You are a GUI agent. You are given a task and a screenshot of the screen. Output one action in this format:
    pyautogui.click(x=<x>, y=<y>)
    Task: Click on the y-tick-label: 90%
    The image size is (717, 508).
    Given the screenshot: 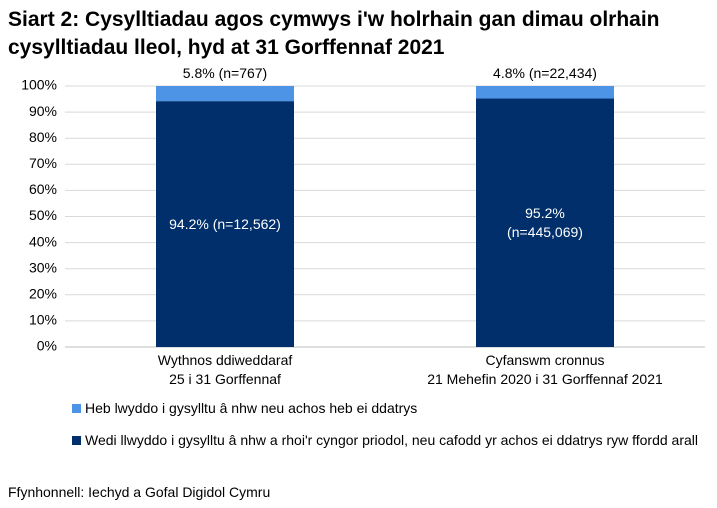 What is the action you would take?
    pyautogui.click(x=43, y=111)
    